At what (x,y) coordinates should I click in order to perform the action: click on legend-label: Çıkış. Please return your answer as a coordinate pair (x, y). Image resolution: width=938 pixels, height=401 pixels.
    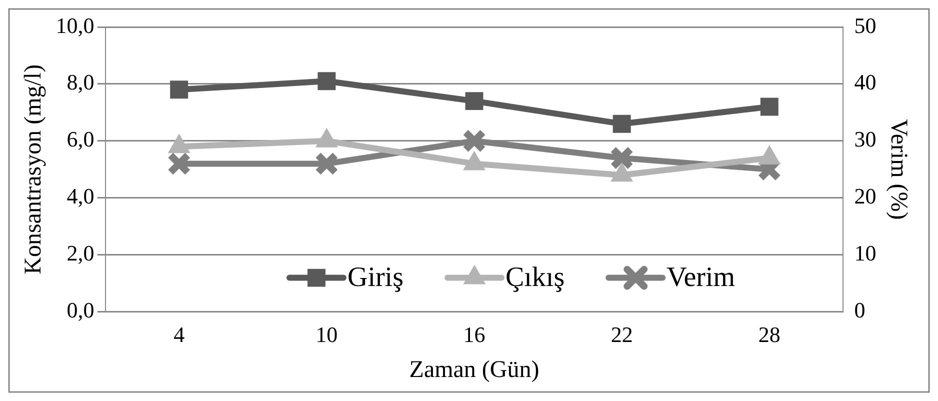
    Looking at the image, I should click on (535, 278).